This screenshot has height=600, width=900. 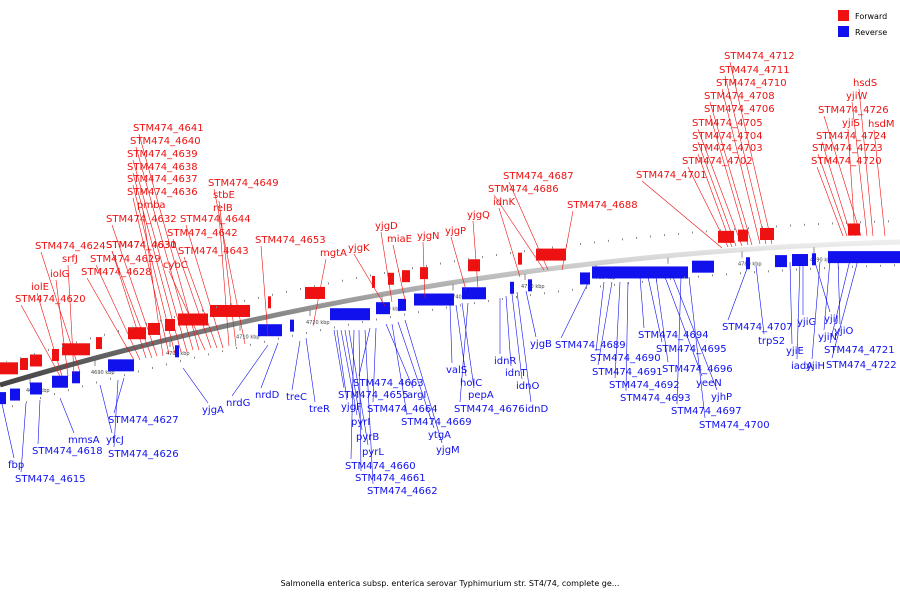 What do you see at coordinates (390, 478) in the screenshot?
I see `reverse-gene-label: STM474_4661` at bounding box center [390, 478].